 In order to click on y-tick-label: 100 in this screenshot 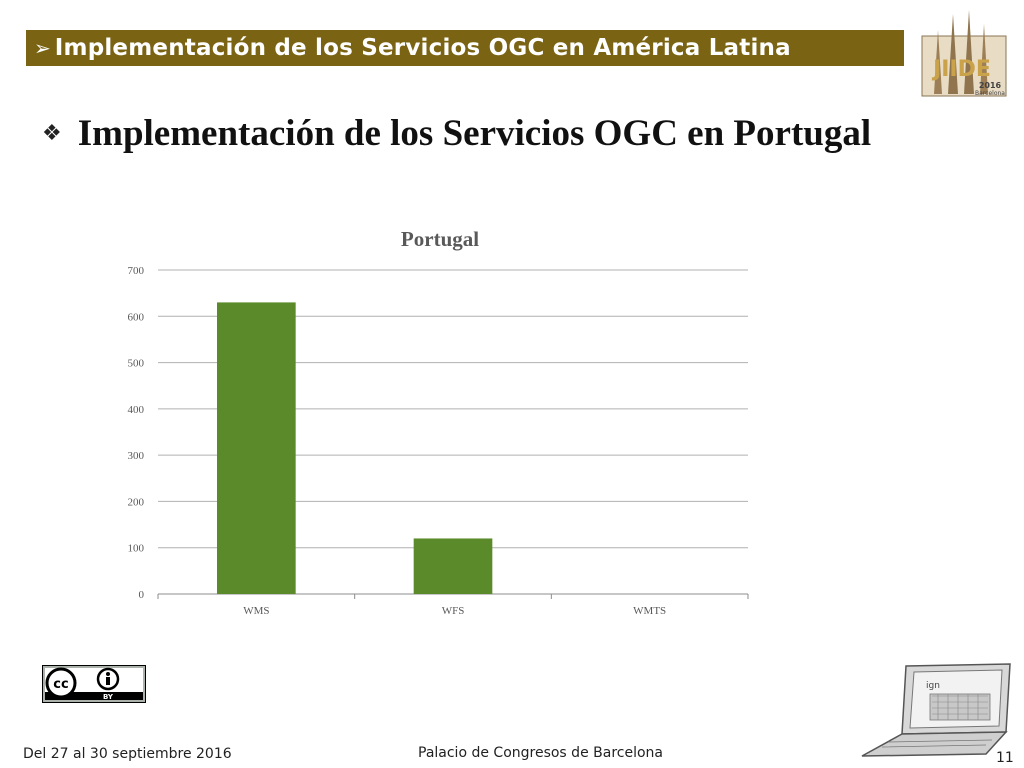, I will do `click(136, 549)`.